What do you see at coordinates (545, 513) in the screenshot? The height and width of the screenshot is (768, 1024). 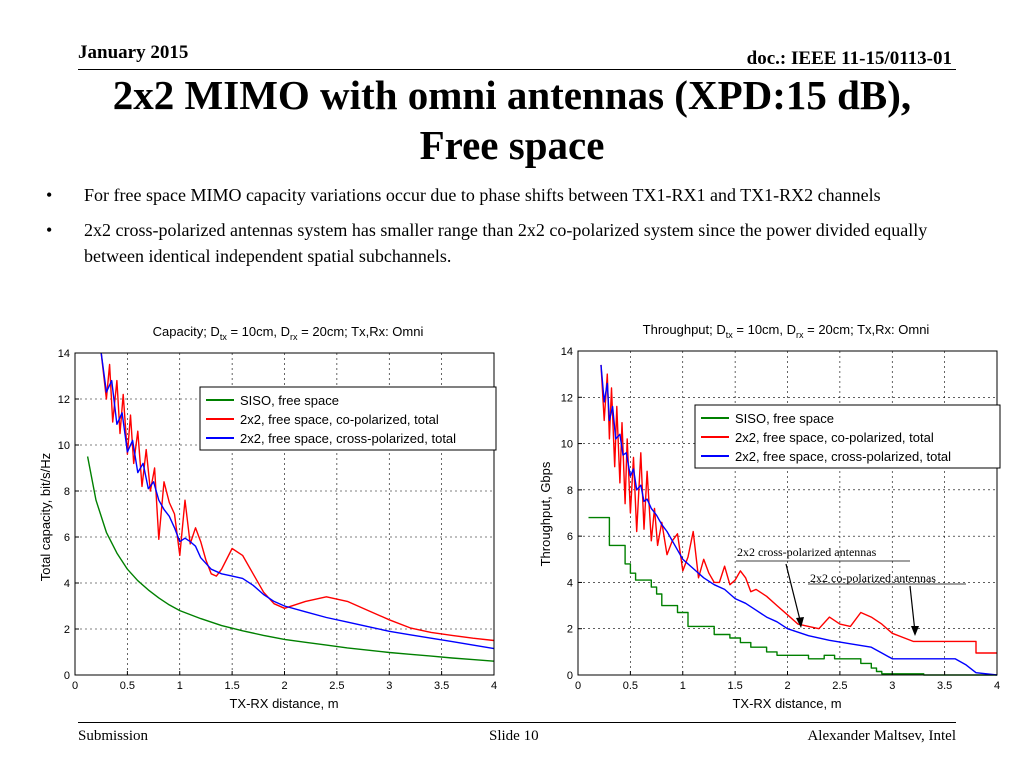 I see `y-axis-label: Throughput, Gbps` at bounding box center [545, 513].